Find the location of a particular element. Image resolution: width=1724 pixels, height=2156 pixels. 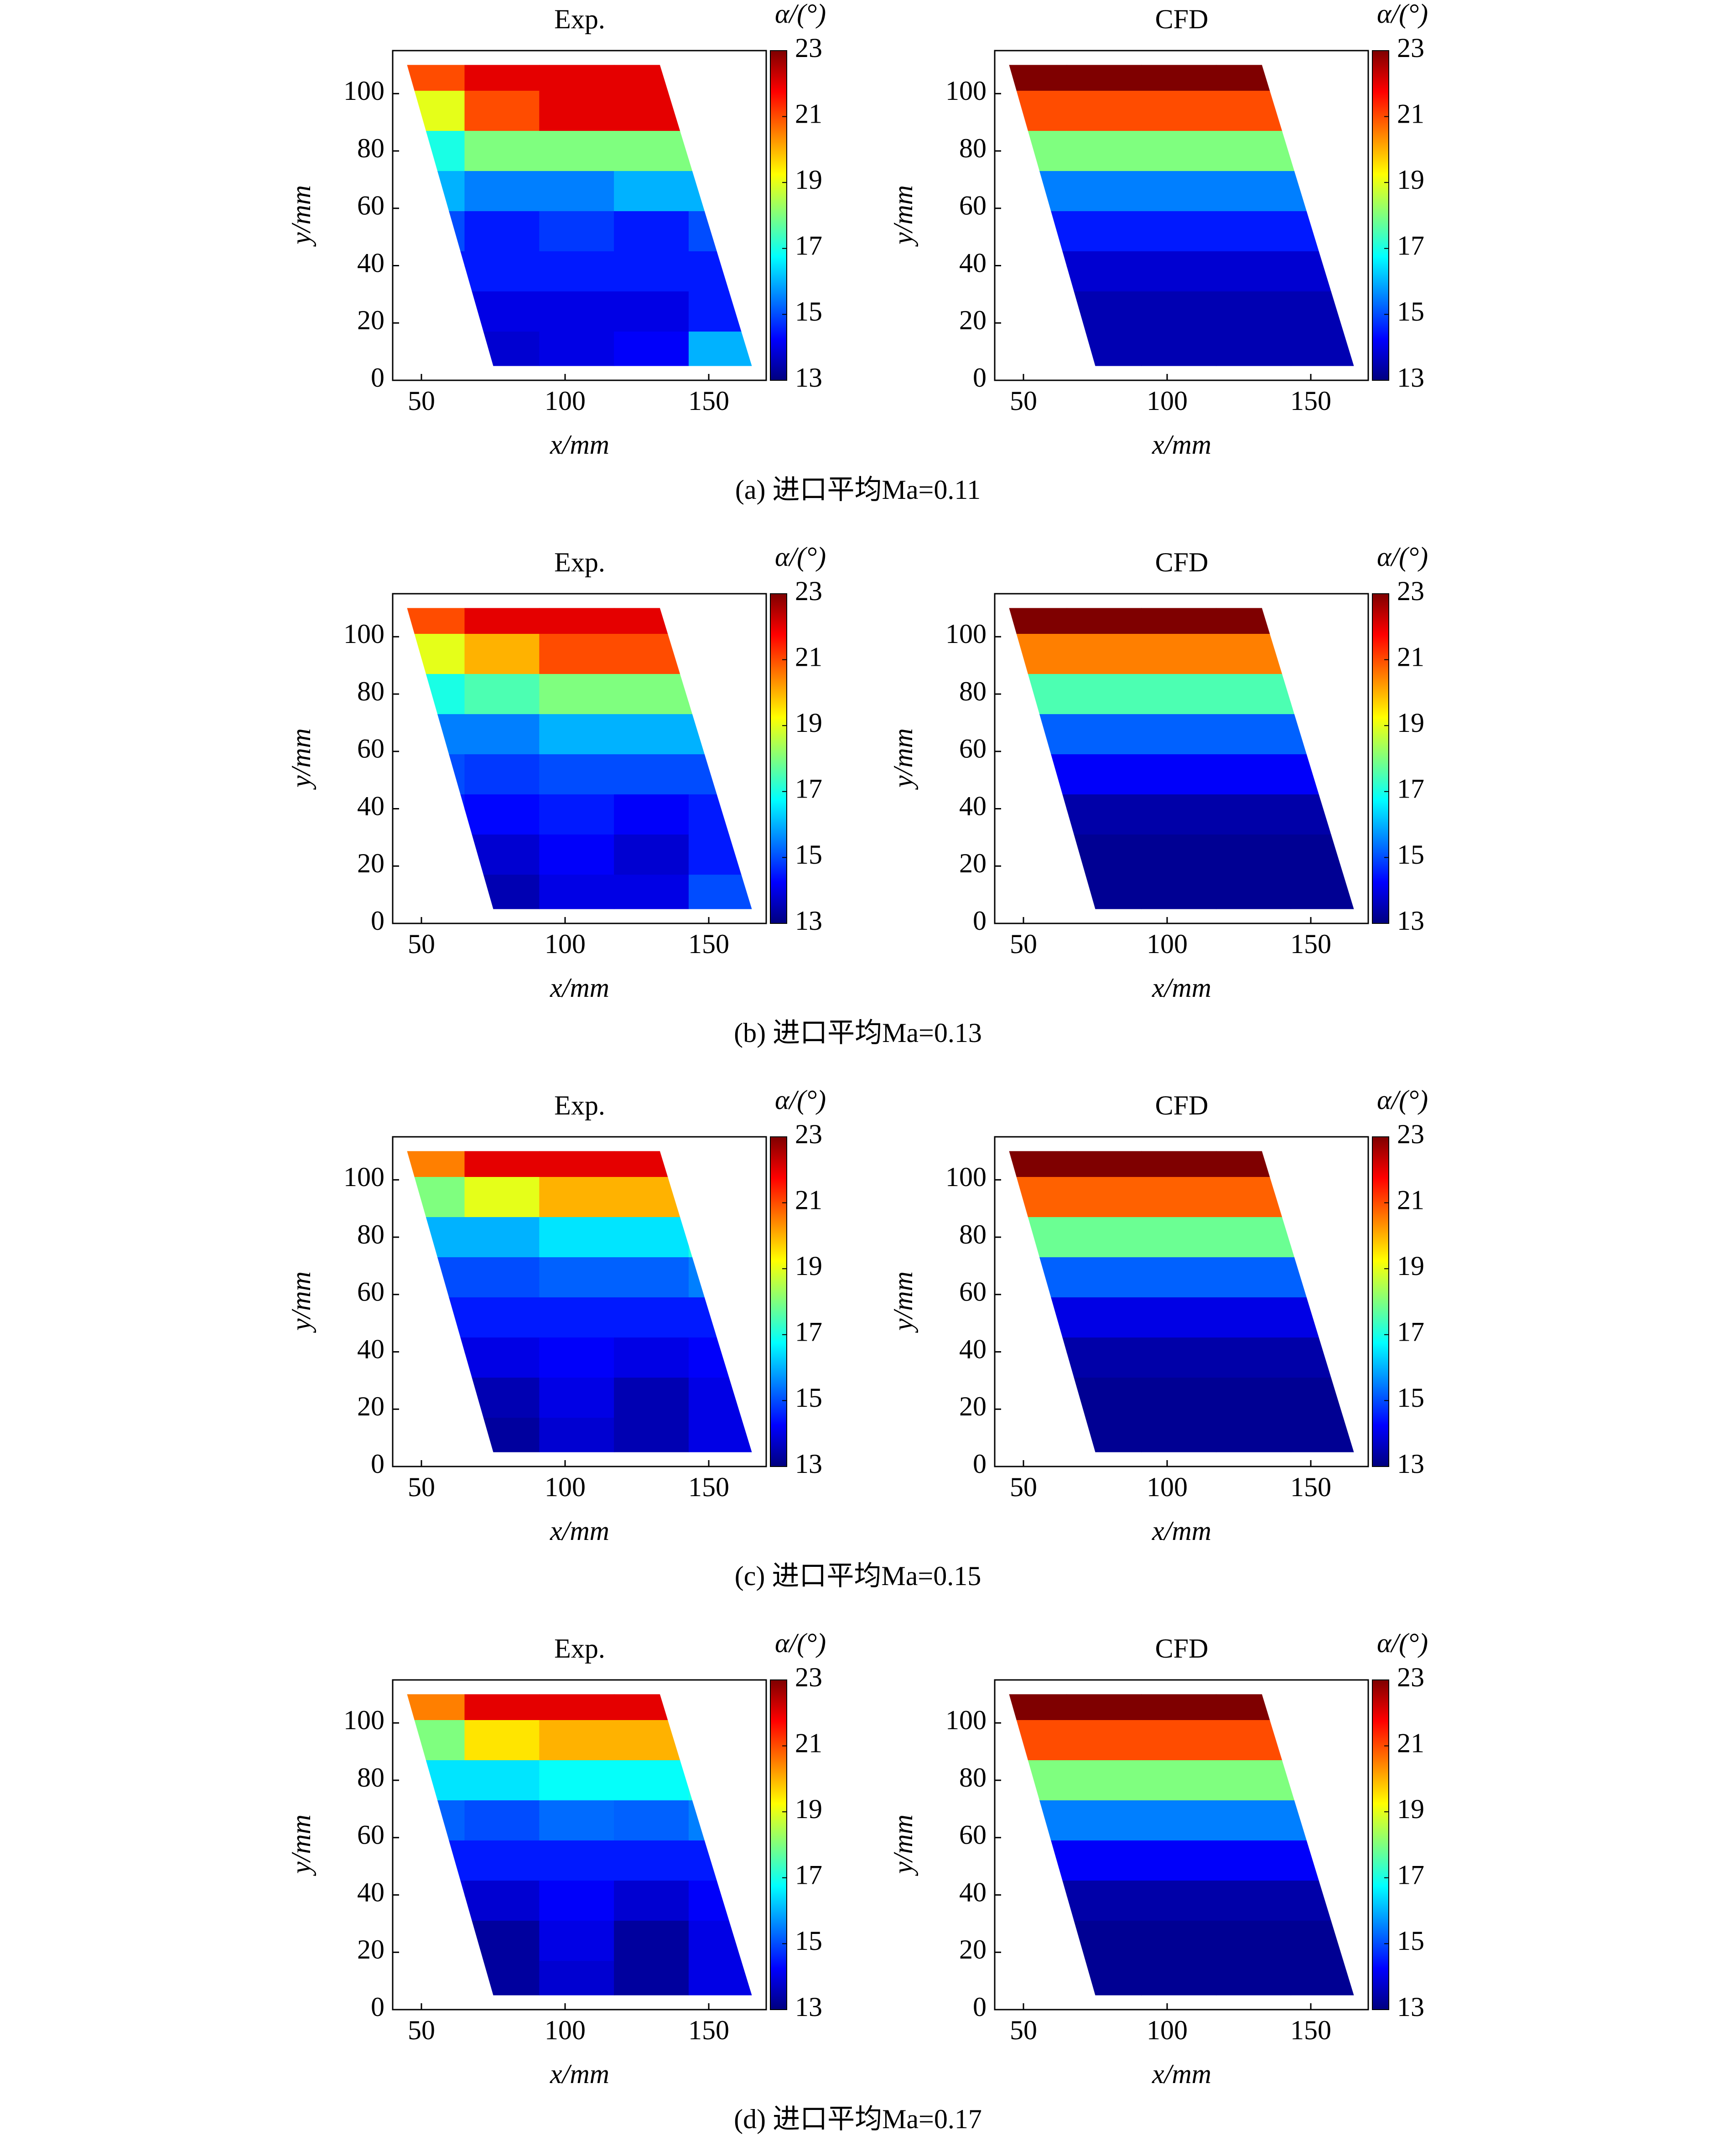

y-axis-label: y/mm is located at coordinates (903, 759).